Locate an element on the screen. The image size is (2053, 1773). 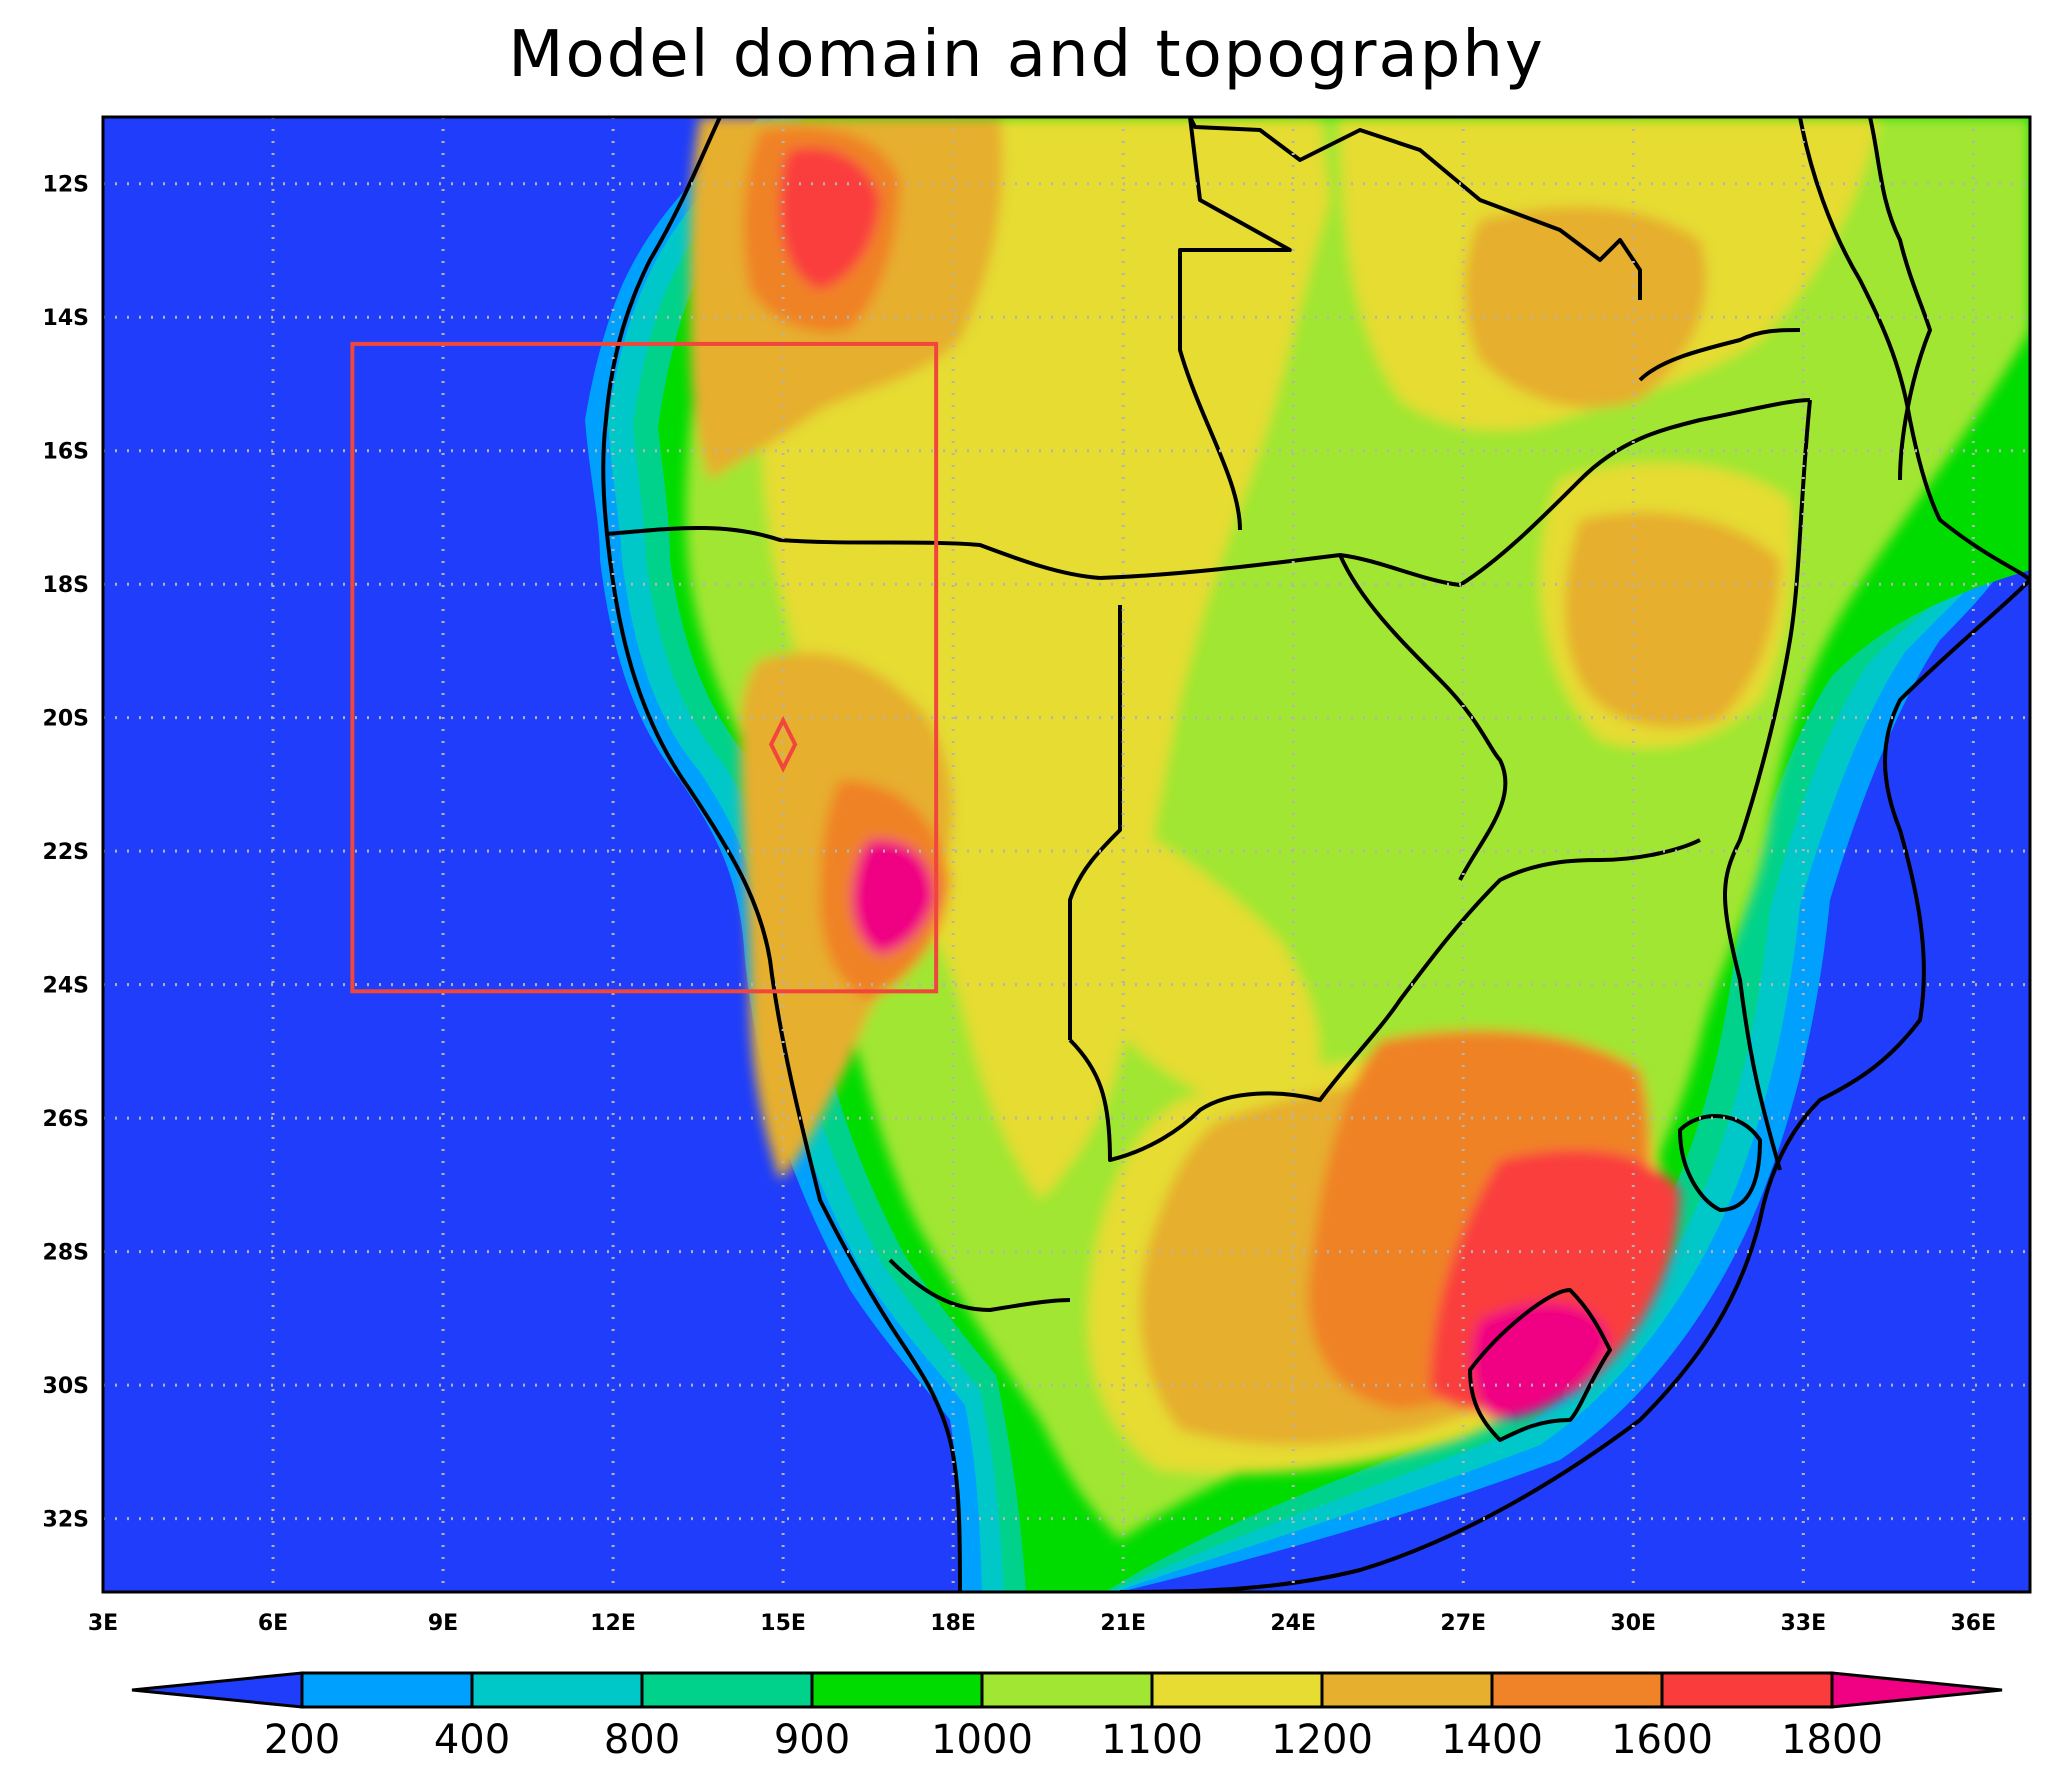
border-namibia-east is located at coordinates (1095, 822).